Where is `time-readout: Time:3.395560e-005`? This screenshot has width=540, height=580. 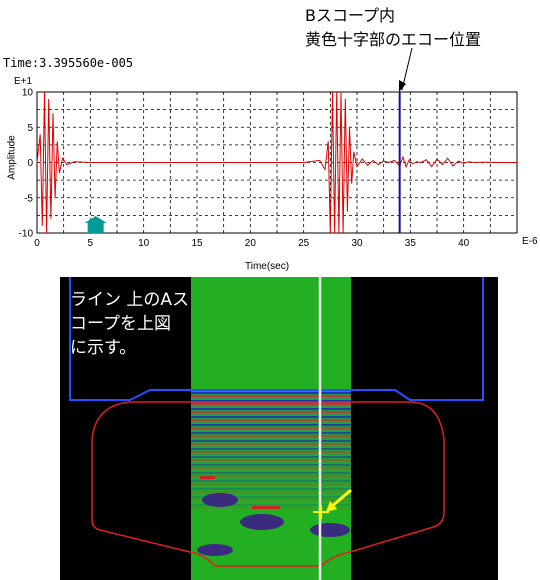
time-readout: Time:3.395560e-005 is located at coordinates (68, 63).